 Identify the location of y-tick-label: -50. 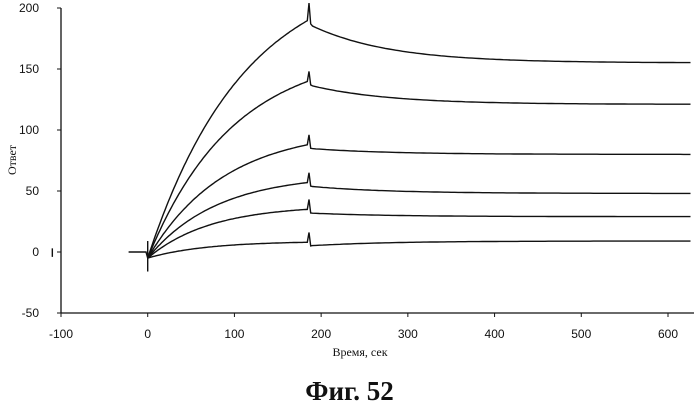
(31, 313).